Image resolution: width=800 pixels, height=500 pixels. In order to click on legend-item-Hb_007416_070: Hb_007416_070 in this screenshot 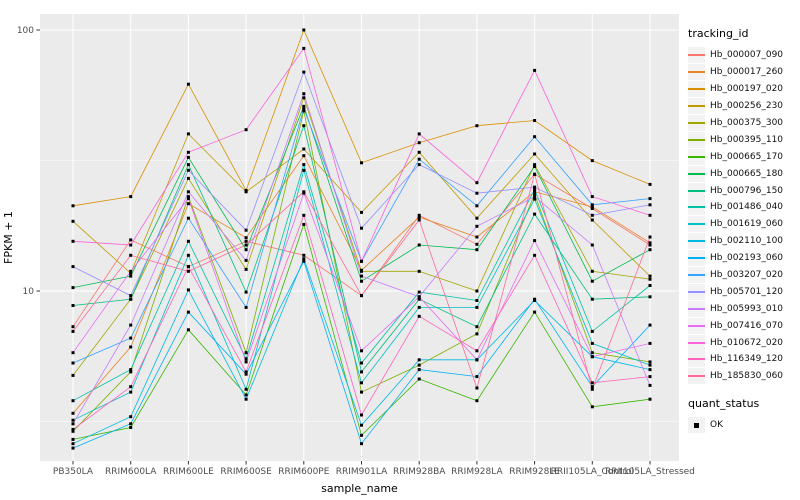, I will do `click(744, 325)`.